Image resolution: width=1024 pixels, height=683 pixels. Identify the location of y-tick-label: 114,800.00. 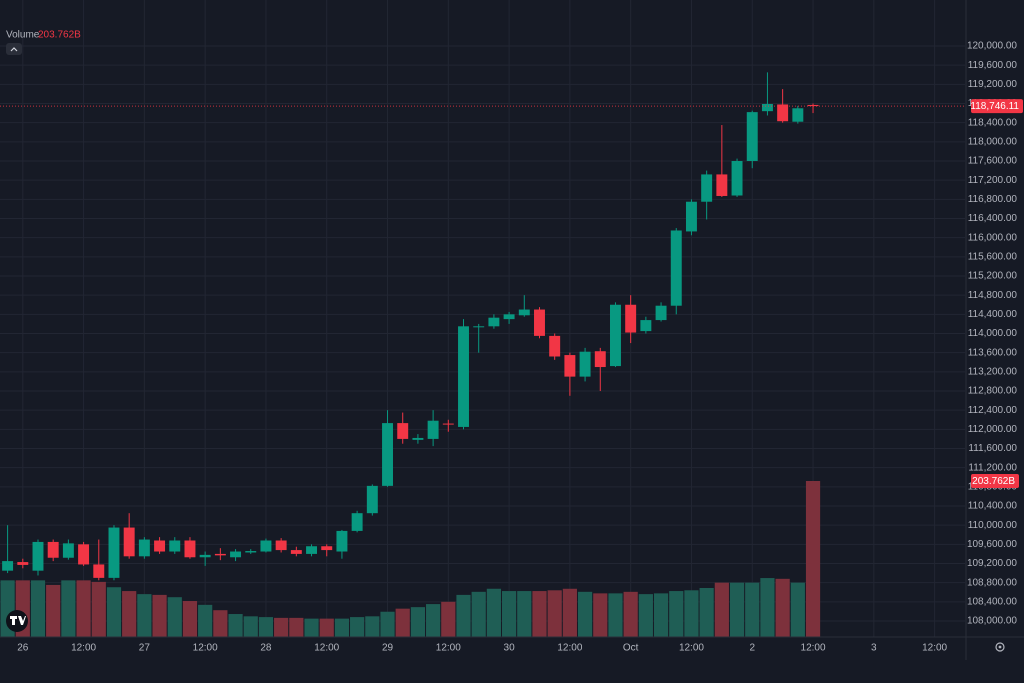
(993, 295).